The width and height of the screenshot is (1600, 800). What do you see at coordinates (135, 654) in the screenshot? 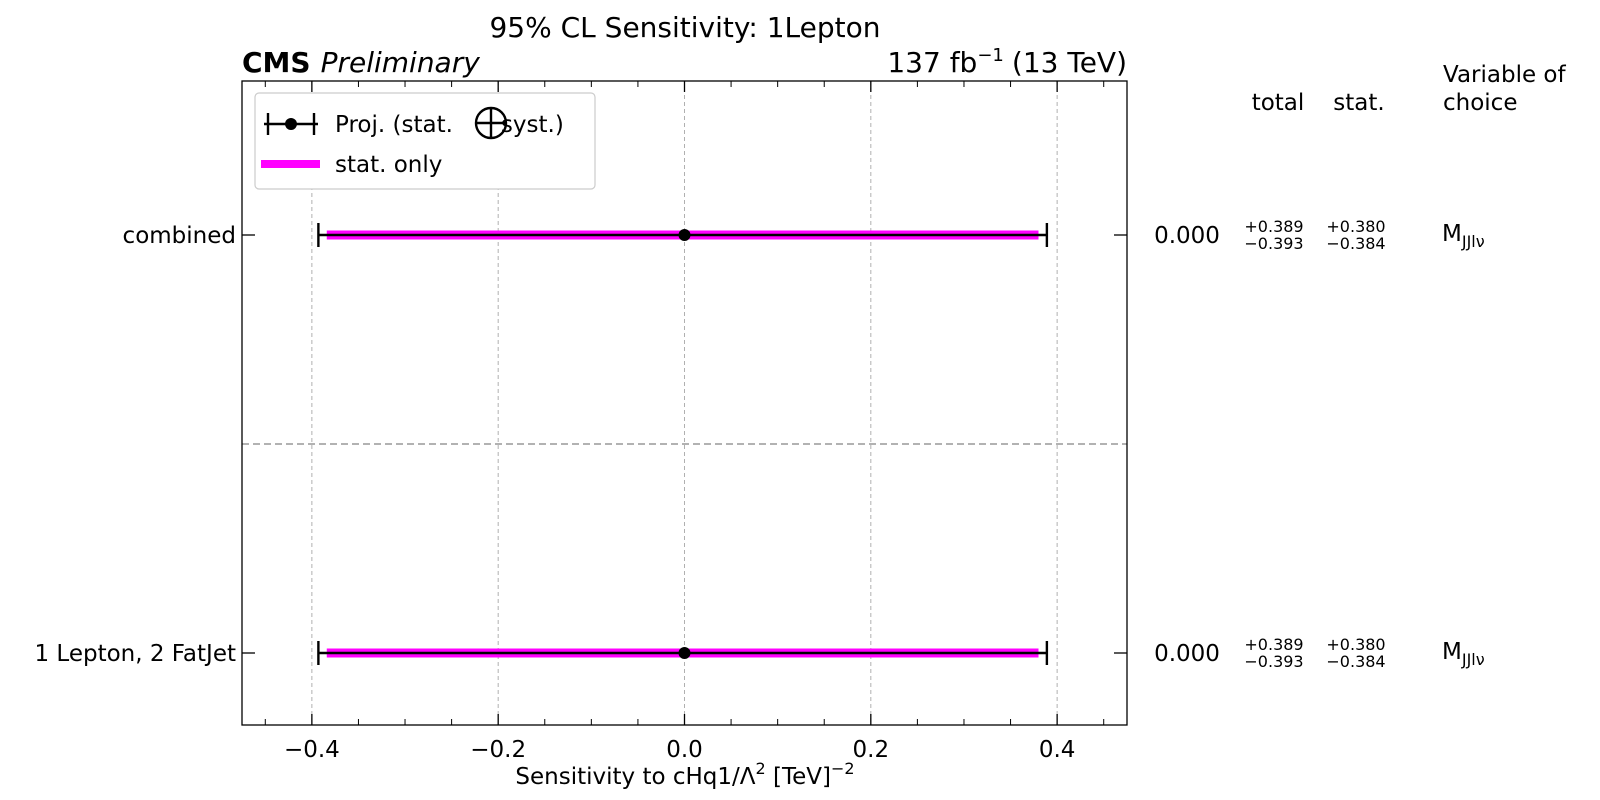
I see `row-label: 1 Lepton, 2 FatJet` at bounding box center [135, 654].